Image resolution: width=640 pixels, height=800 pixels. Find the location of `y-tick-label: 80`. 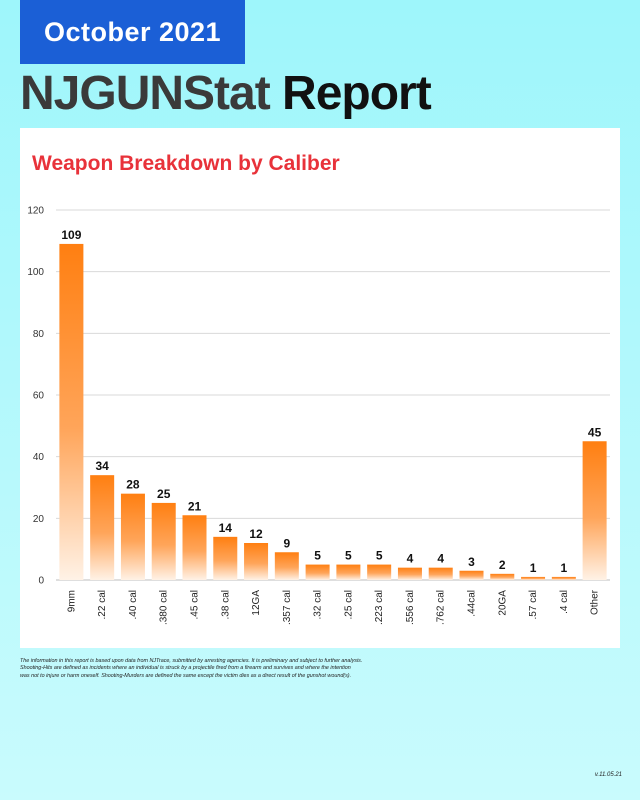

y-tick-label: 80 is located at coordinates (39, 334).